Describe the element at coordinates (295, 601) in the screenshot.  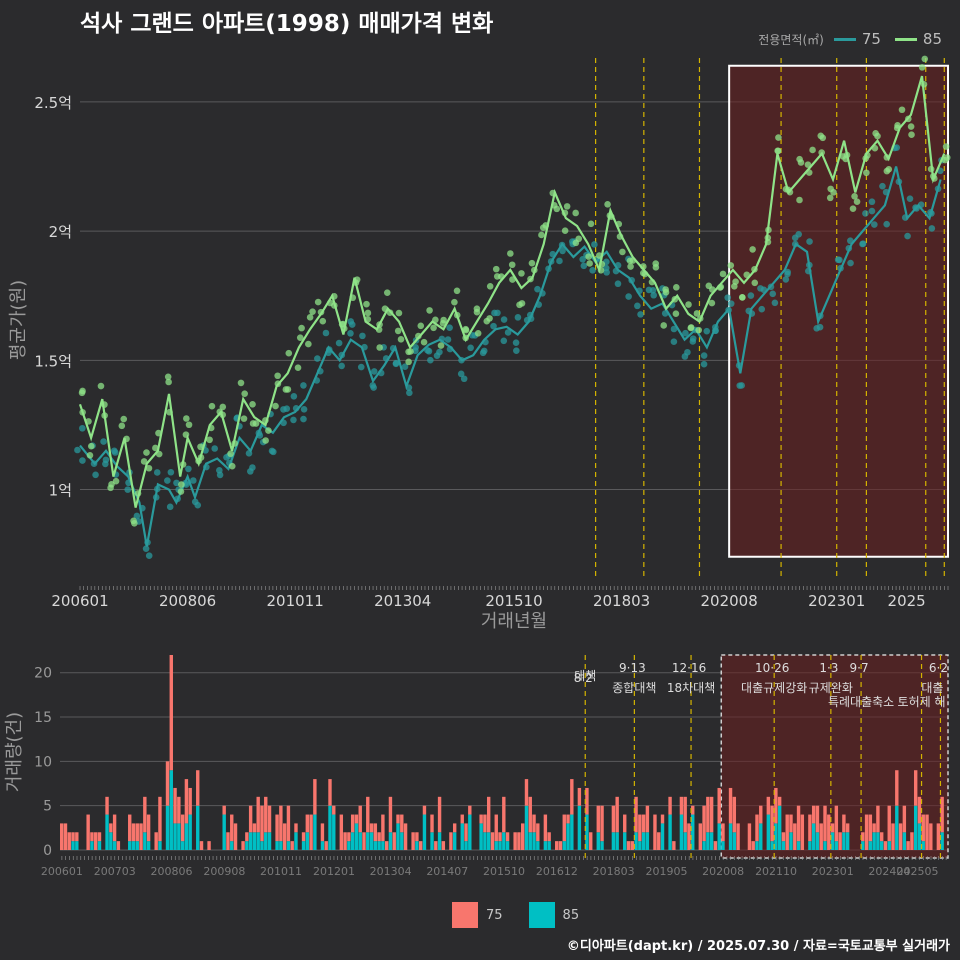
I see `price-x-tick-label: 201011` at that location.